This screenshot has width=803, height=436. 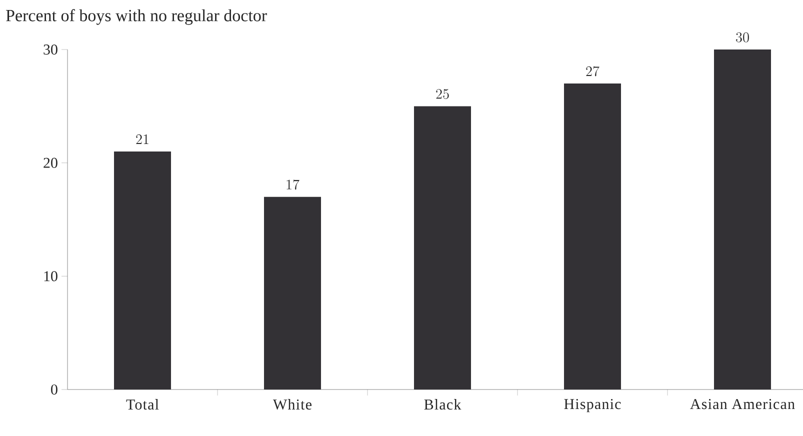 What do you see at coordinates (142, 404) in the screenshot?
I see `x-tick-label: Total` at bounding box center [142, 404].